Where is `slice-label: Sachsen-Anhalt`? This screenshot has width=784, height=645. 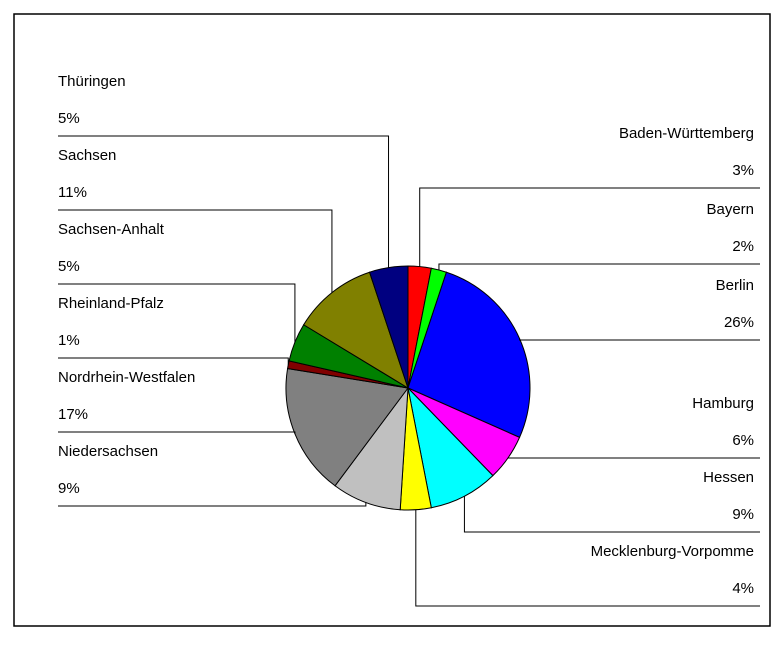 slice-label: Sachsen-Anhalt is located at coordinates (111, 229).